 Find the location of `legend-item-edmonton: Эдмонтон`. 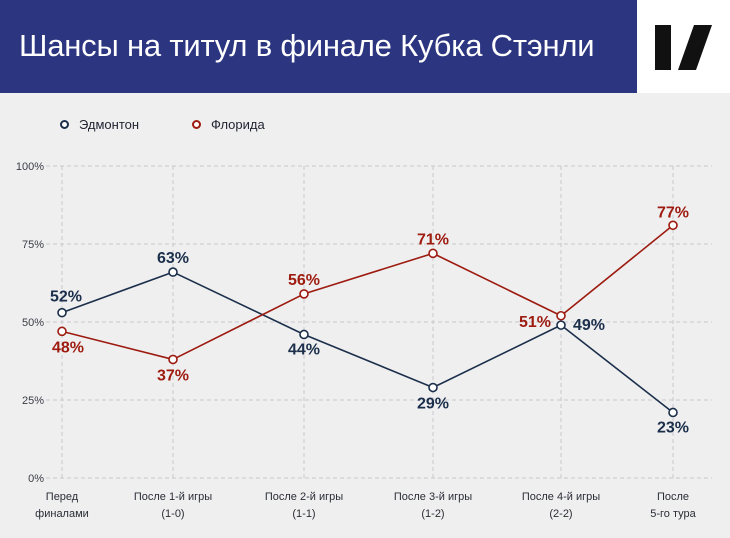

legend-item-edmonton: Эдмонтон is located at coordinates (99, 124).